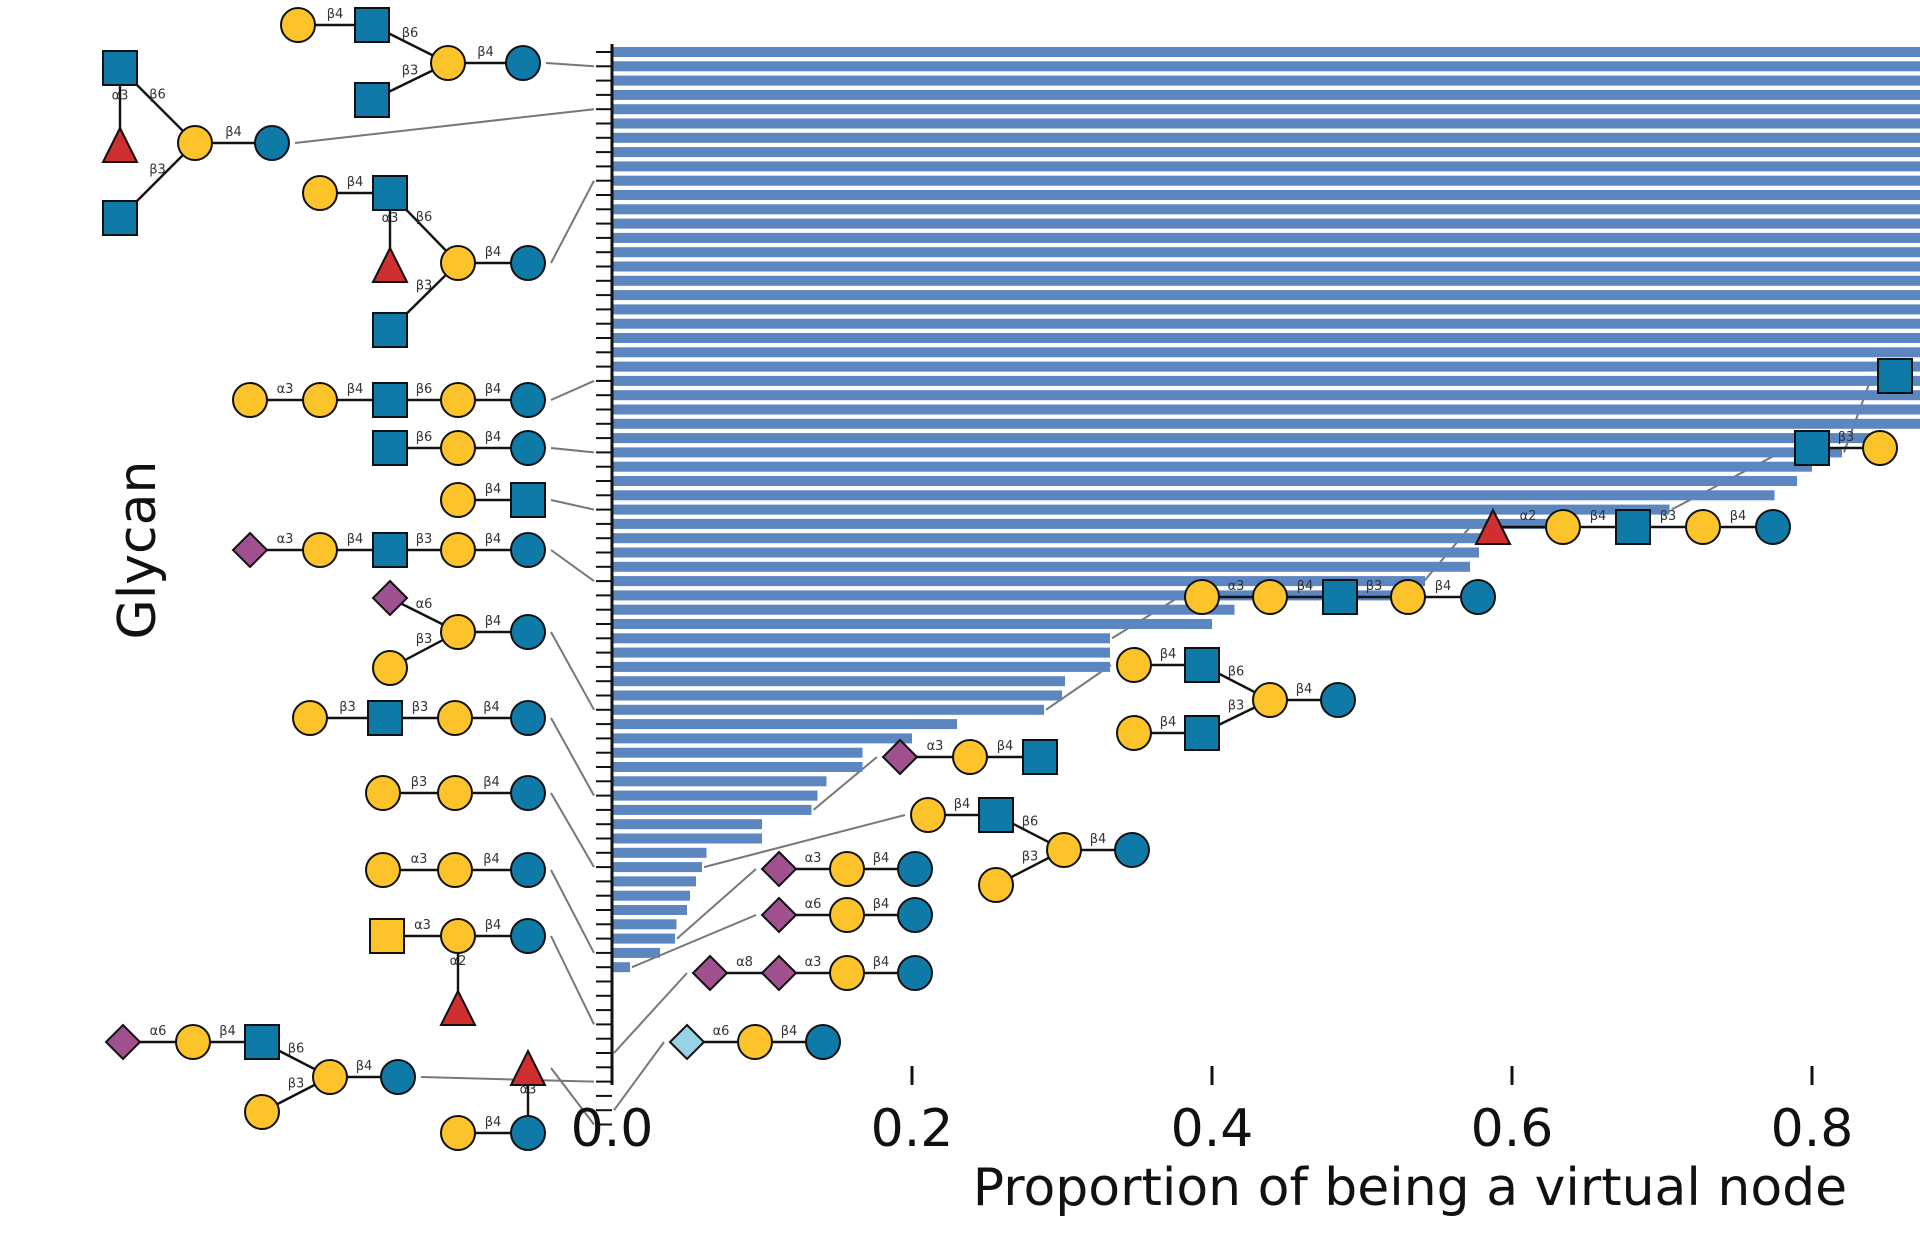  I want to click on glycan-4: α3 β4 β6 β4, so click(389, 400).